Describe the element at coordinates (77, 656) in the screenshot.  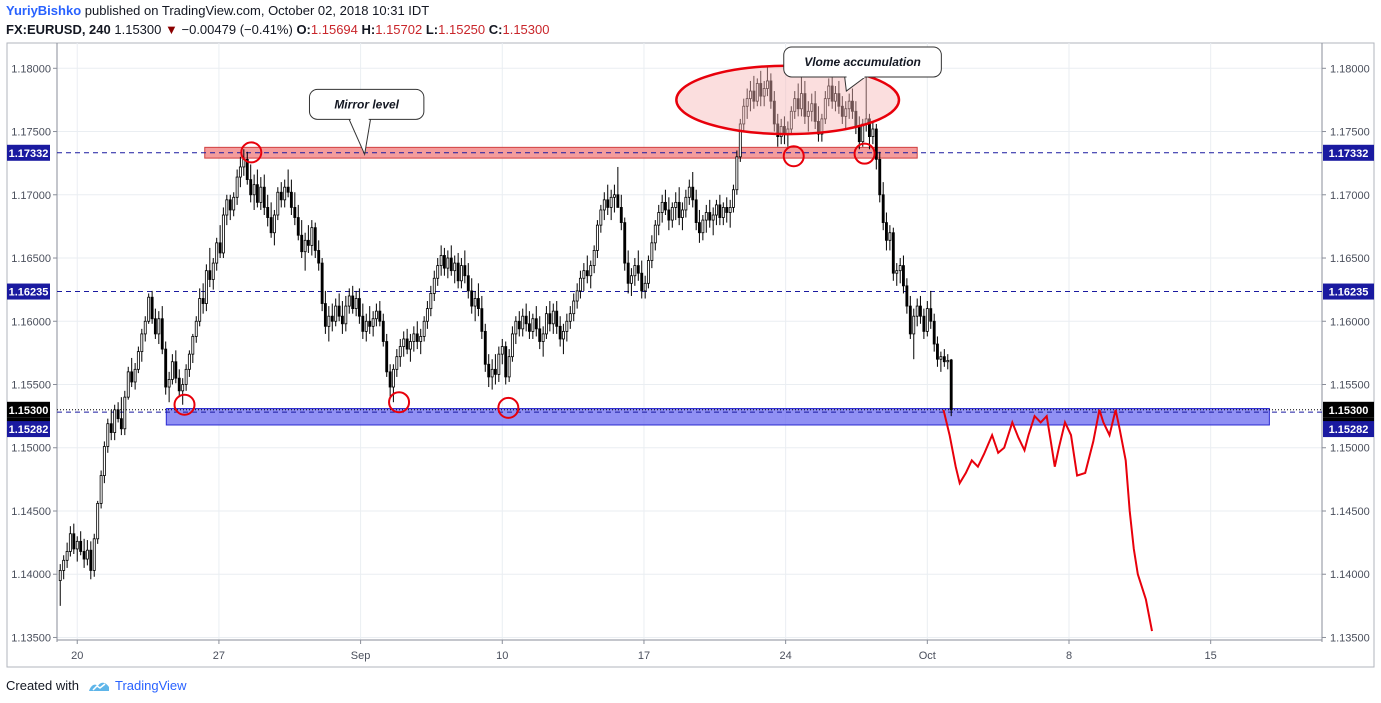
I see `x-tick-label: 20` at that location.